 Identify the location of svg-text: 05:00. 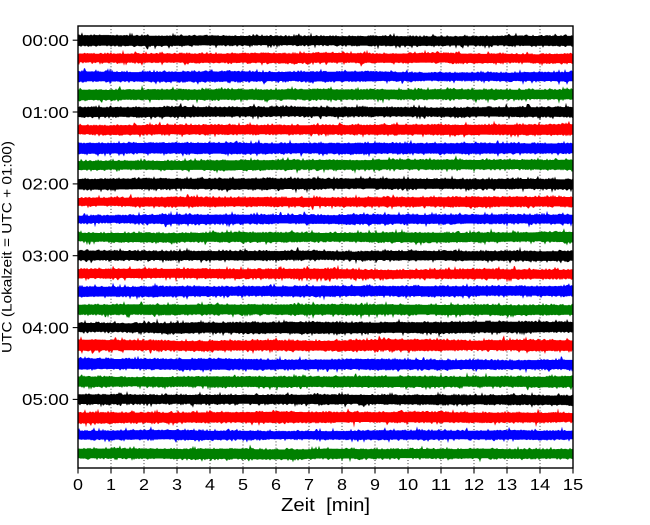
(45, 400).